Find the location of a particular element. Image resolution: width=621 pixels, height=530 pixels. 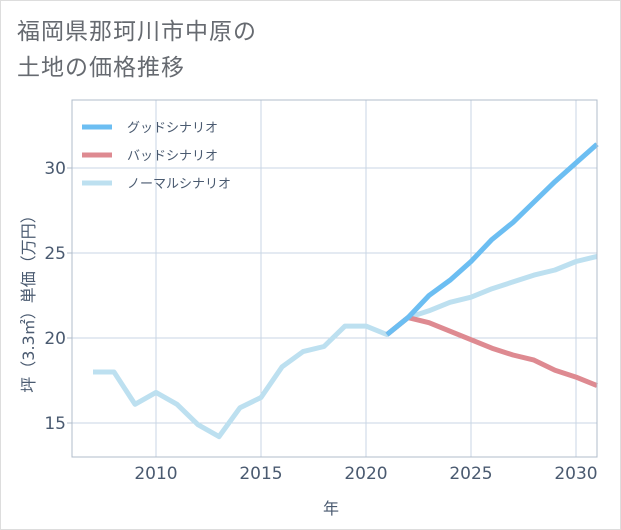

x-tick-label: 2025 is located at coordinates (470, 474).